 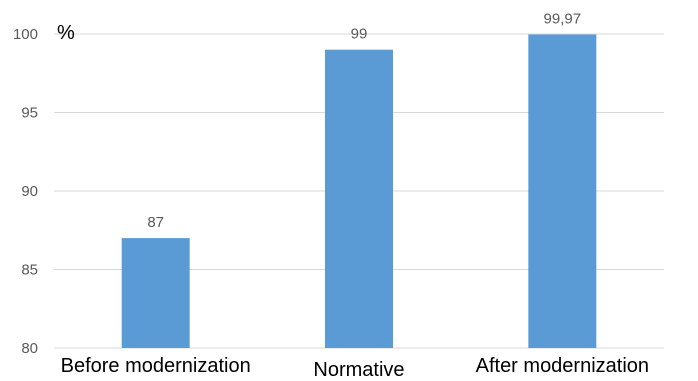 What do you see at coordinates (29, 348) in the screenshot?
I see `y-tick-label: 80` at bounding box center [29, 348].